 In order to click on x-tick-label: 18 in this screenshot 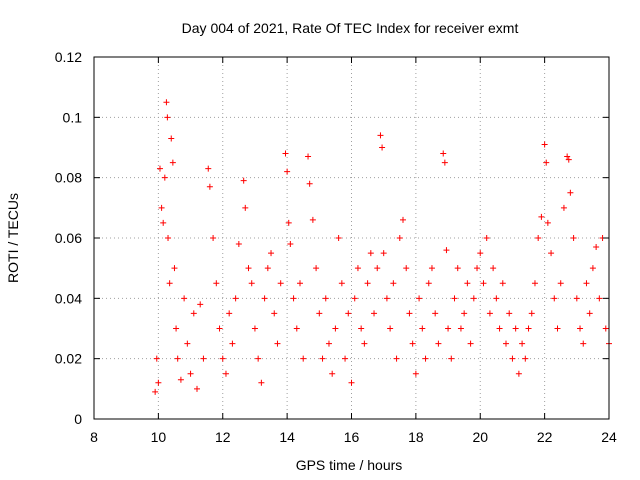, I will do `click(416, 437)`.